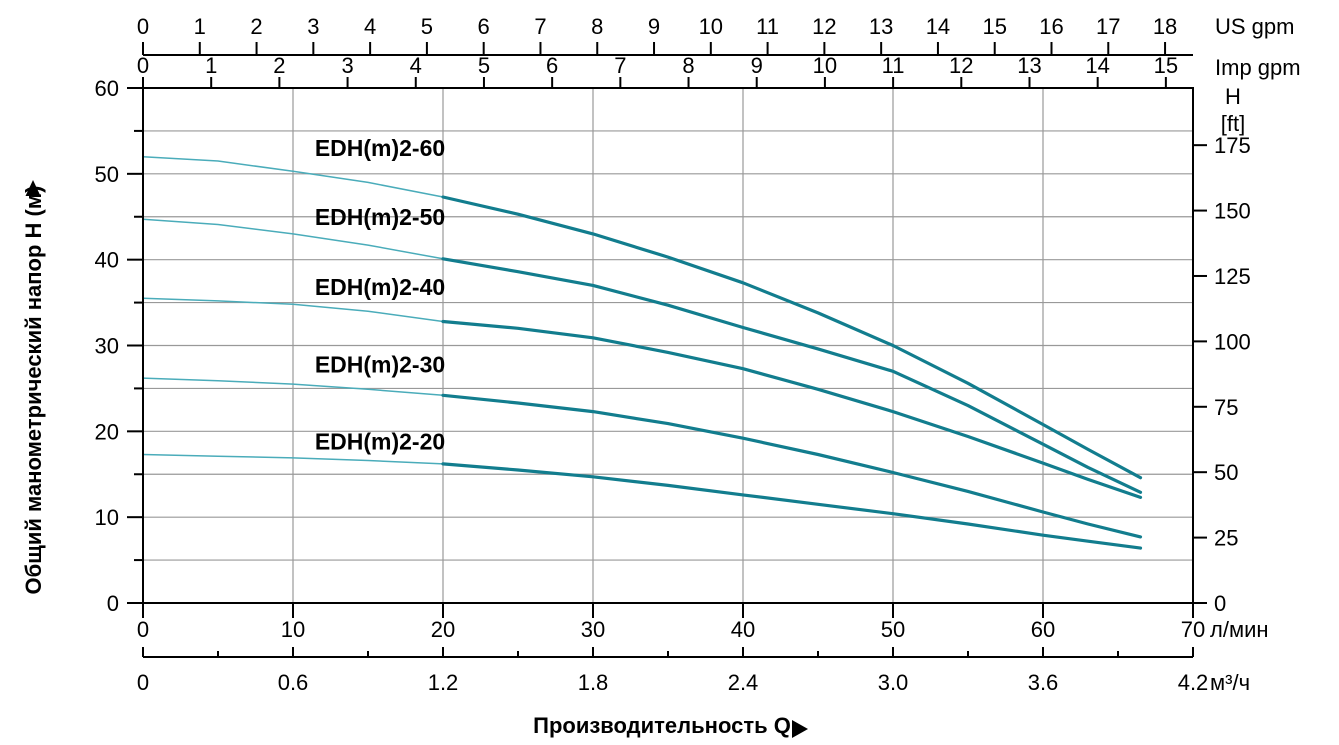 The width and height of the screenshot is (1339, 745). I want to click on imp-tick-label: 15, so click(1166, 65).